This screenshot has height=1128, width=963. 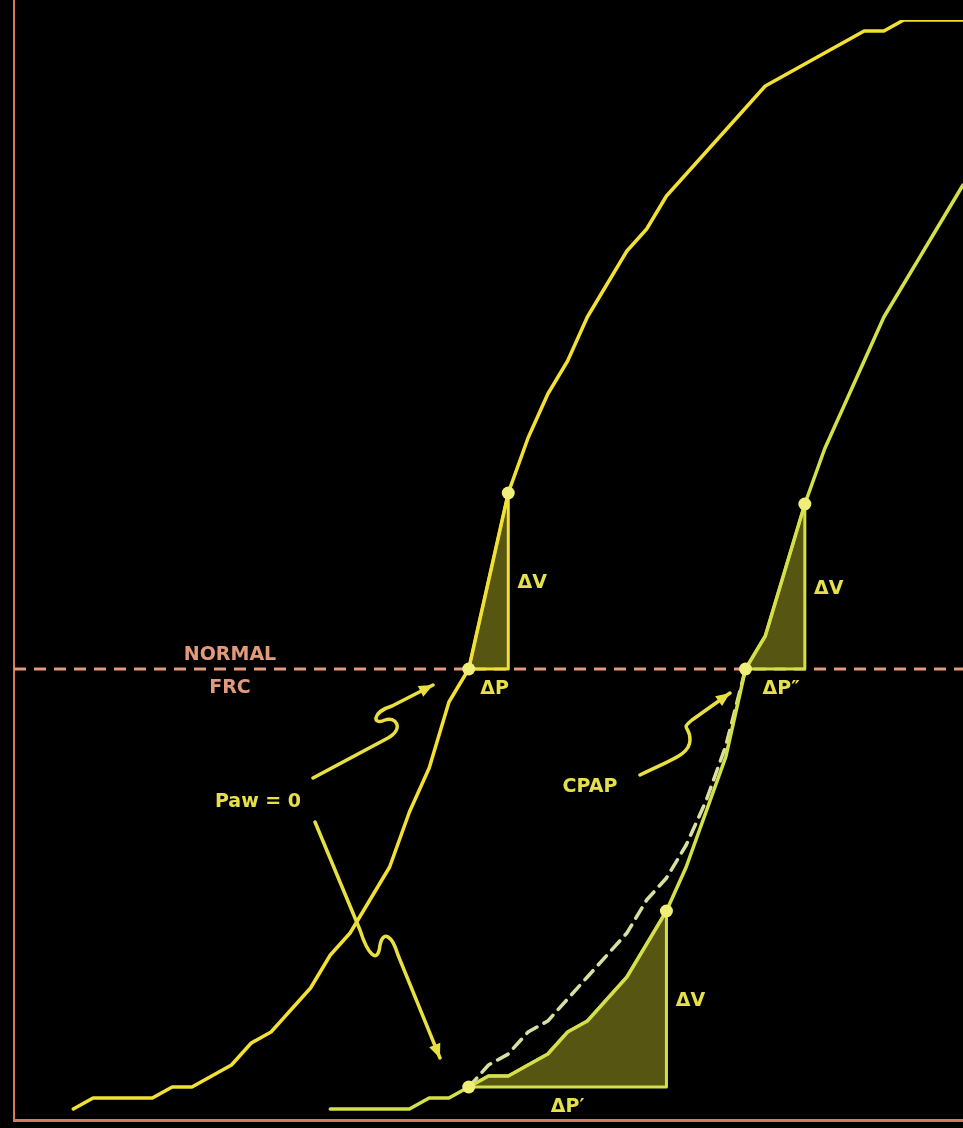 What do you see at coordinates (590, 785) in the screenshot?
I see `annotation: CPAP` at bounding box center [590, 785].